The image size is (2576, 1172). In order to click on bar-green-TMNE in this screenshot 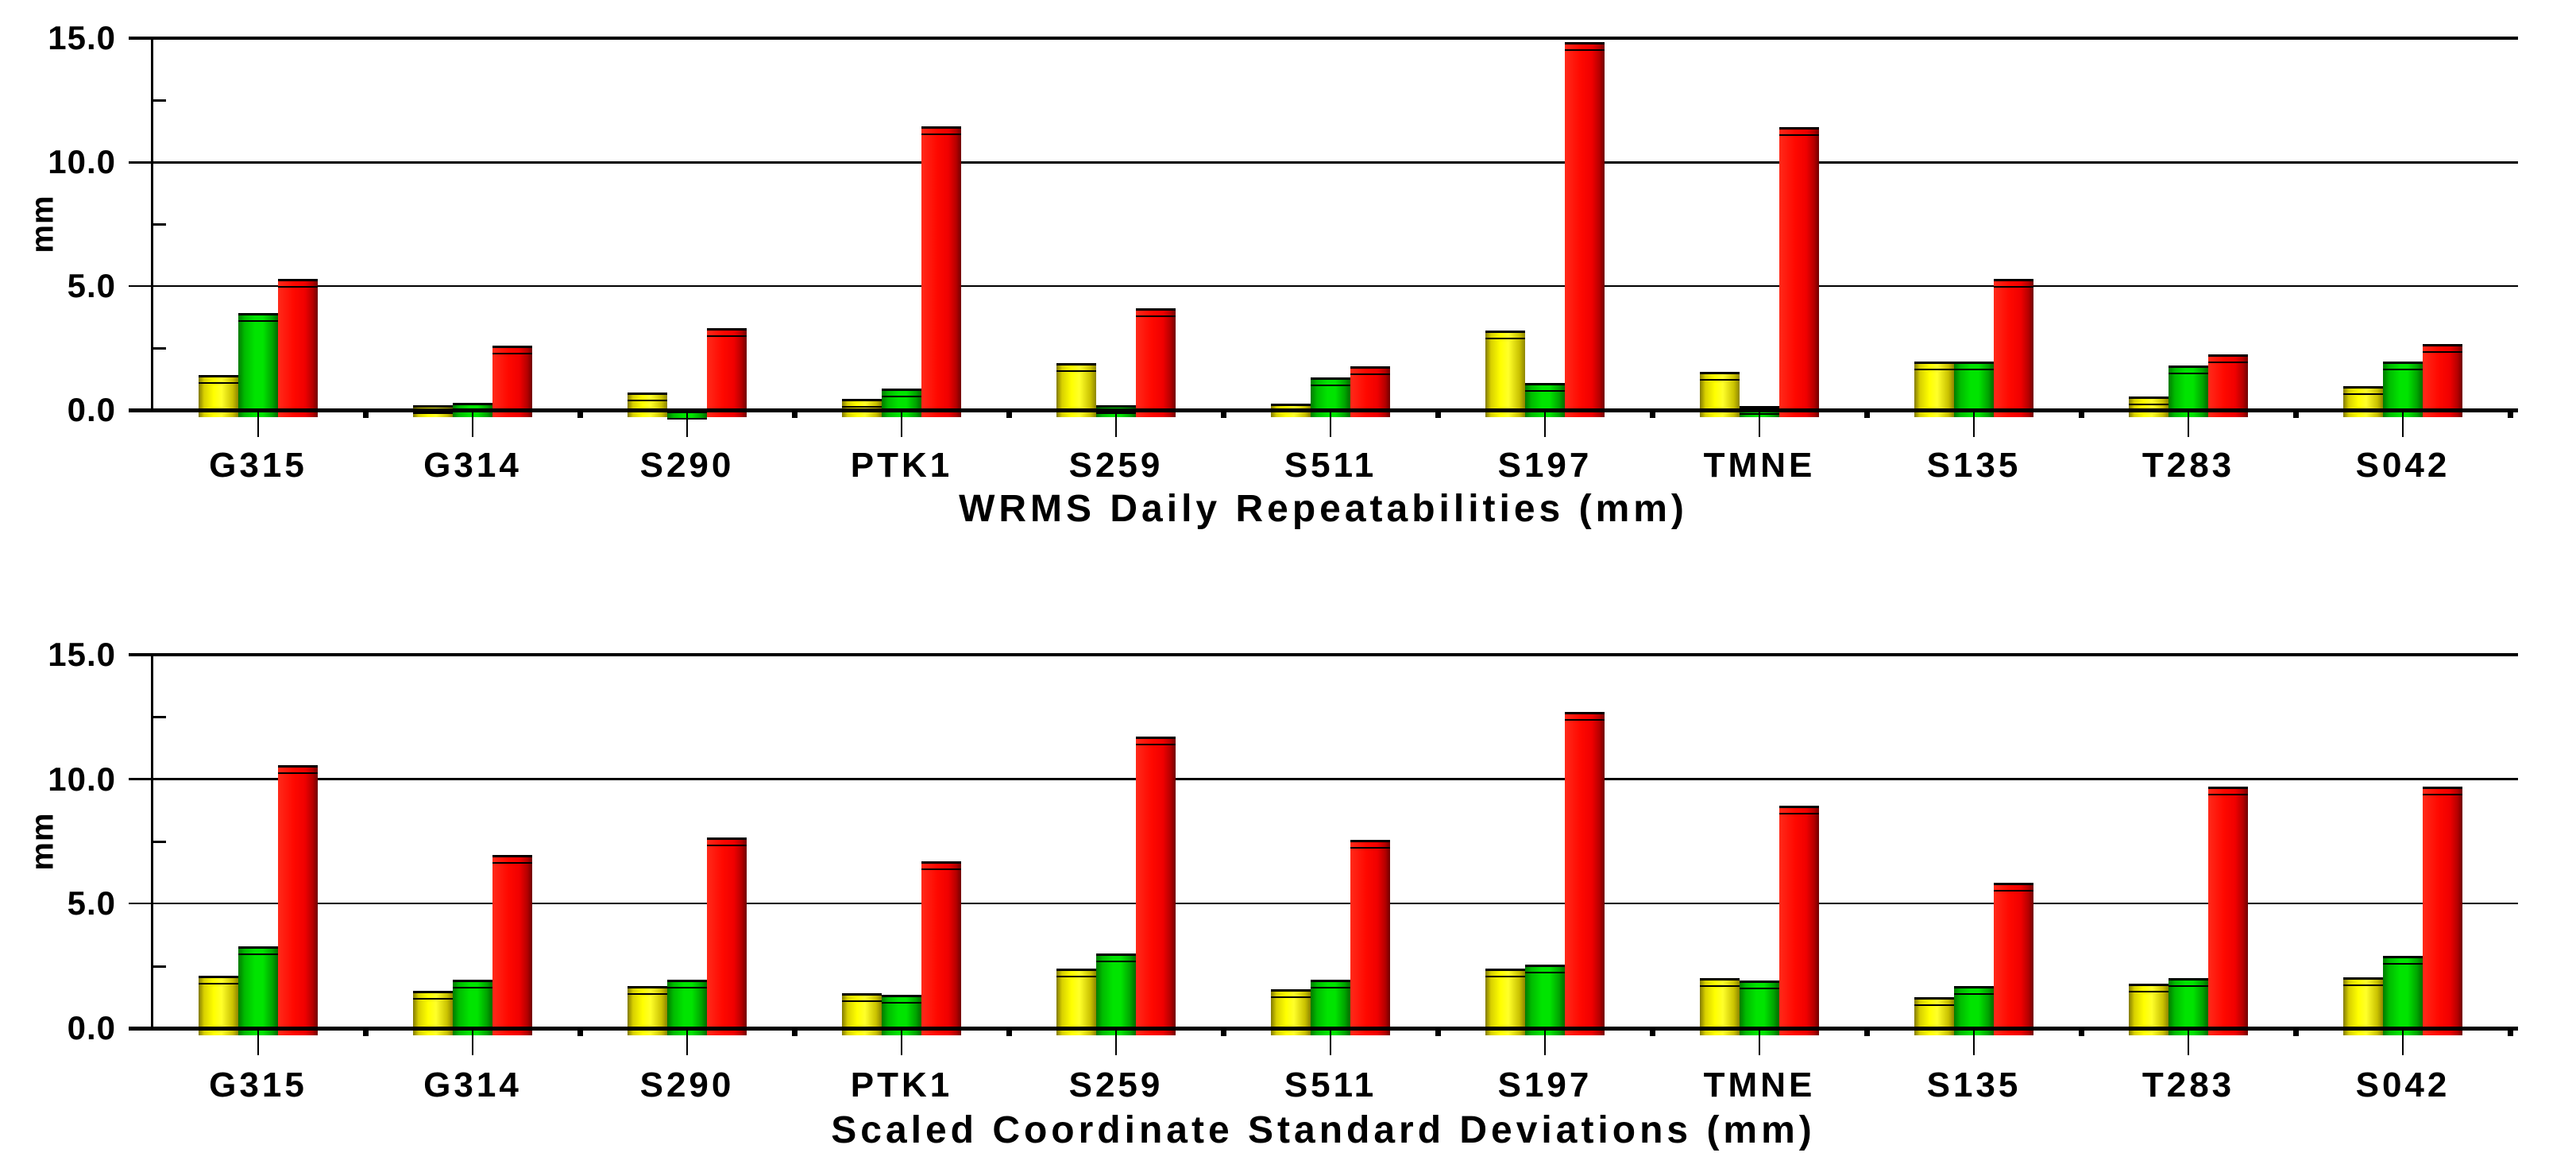, I will do `click(1760, 1008)`.